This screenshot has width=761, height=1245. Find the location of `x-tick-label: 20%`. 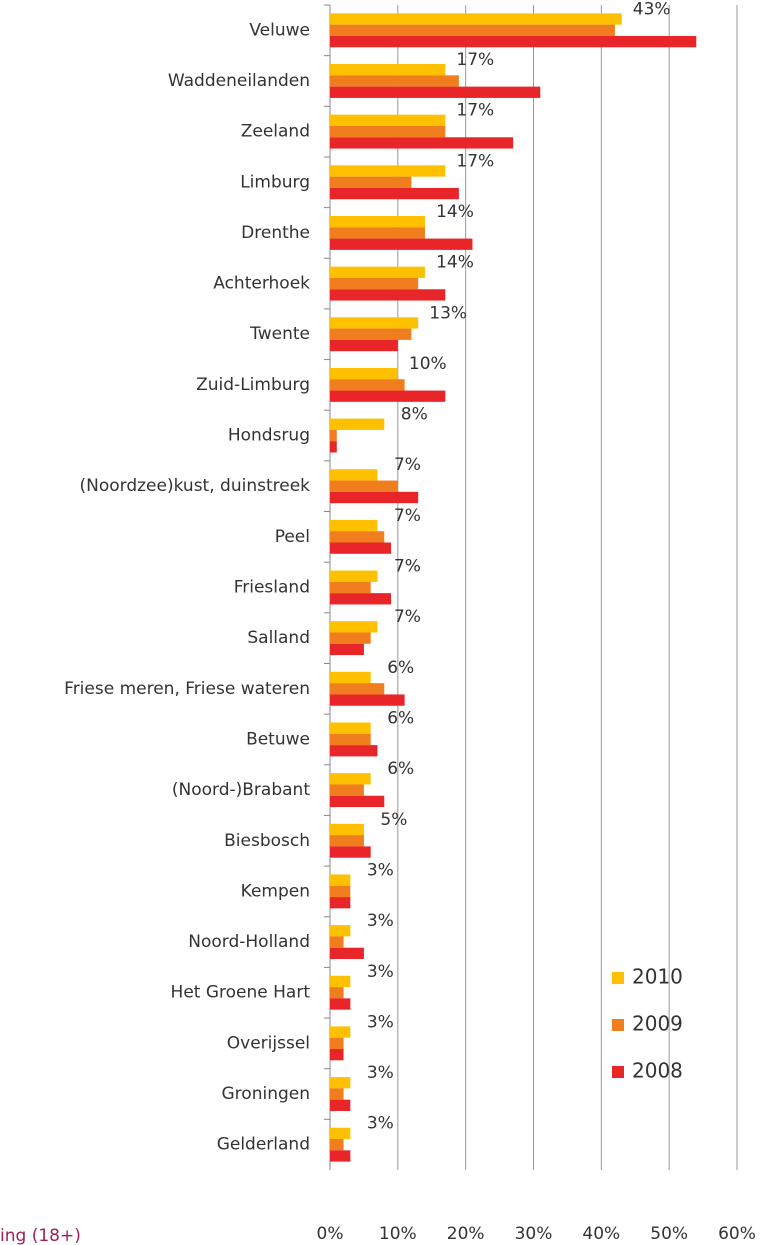

x-tick-label: 20% is located at coordinates (466, 1234).